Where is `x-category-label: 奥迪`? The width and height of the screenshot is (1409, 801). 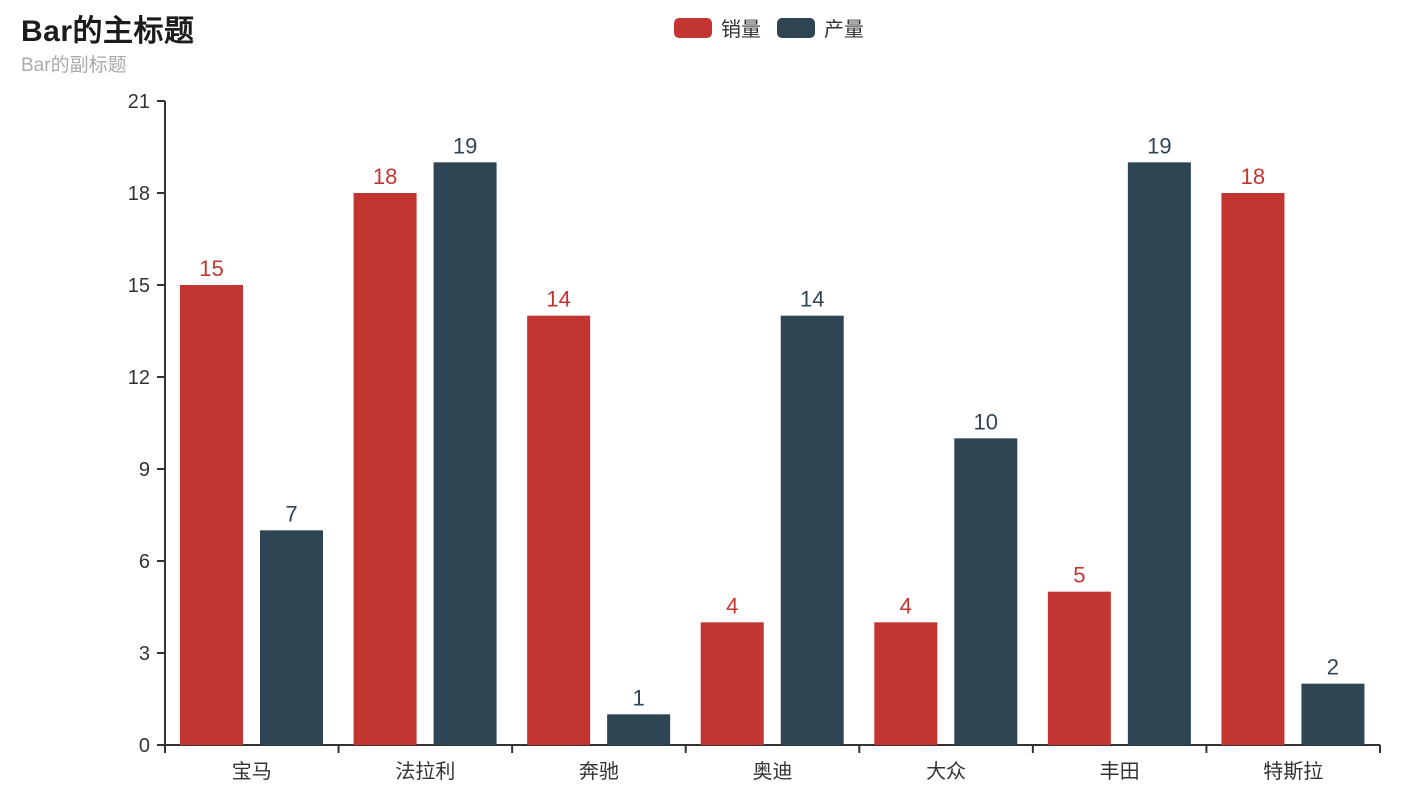
x-category-label: 奥迪 is located at coordinates (773, 771).